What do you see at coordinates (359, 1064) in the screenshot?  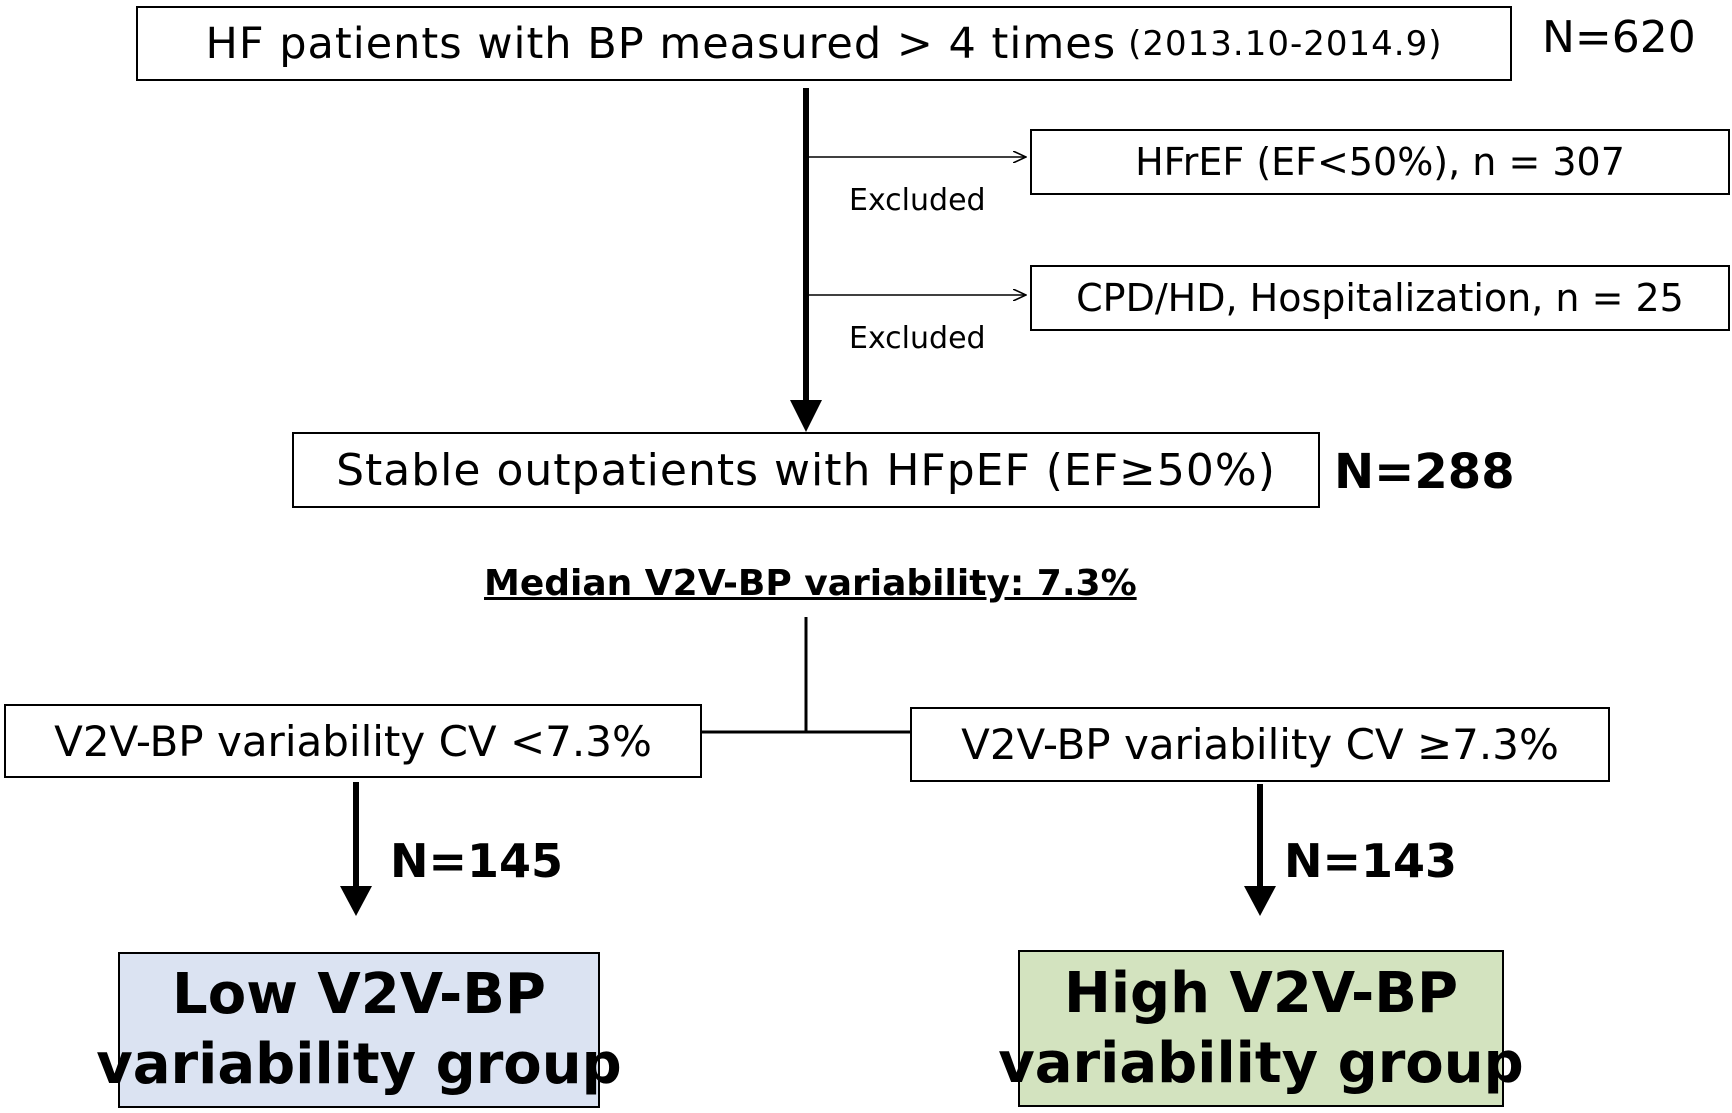 I see `low-group-line2: variability group` at bounding box center [359, 1064].